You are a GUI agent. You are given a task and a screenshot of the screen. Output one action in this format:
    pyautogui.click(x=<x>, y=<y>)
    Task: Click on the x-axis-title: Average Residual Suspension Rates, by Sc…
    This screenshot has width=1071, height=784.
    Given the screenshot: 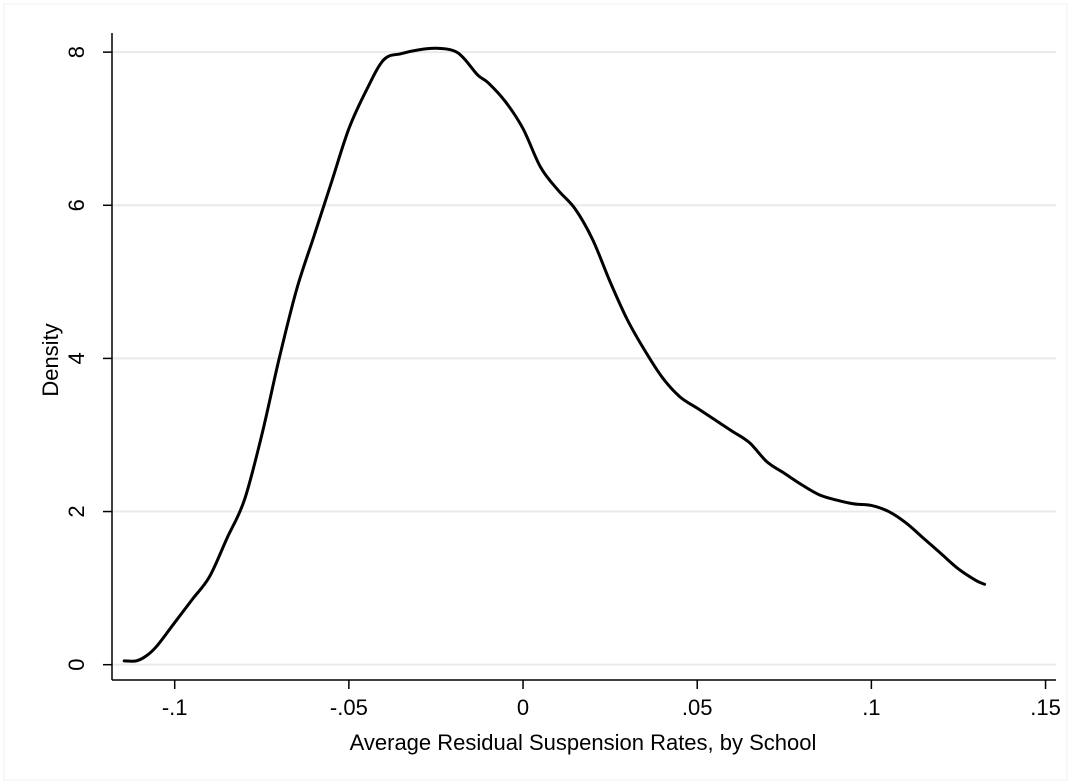 What is the action you would take?
    pyautogui.click(x=583, y=742)
    